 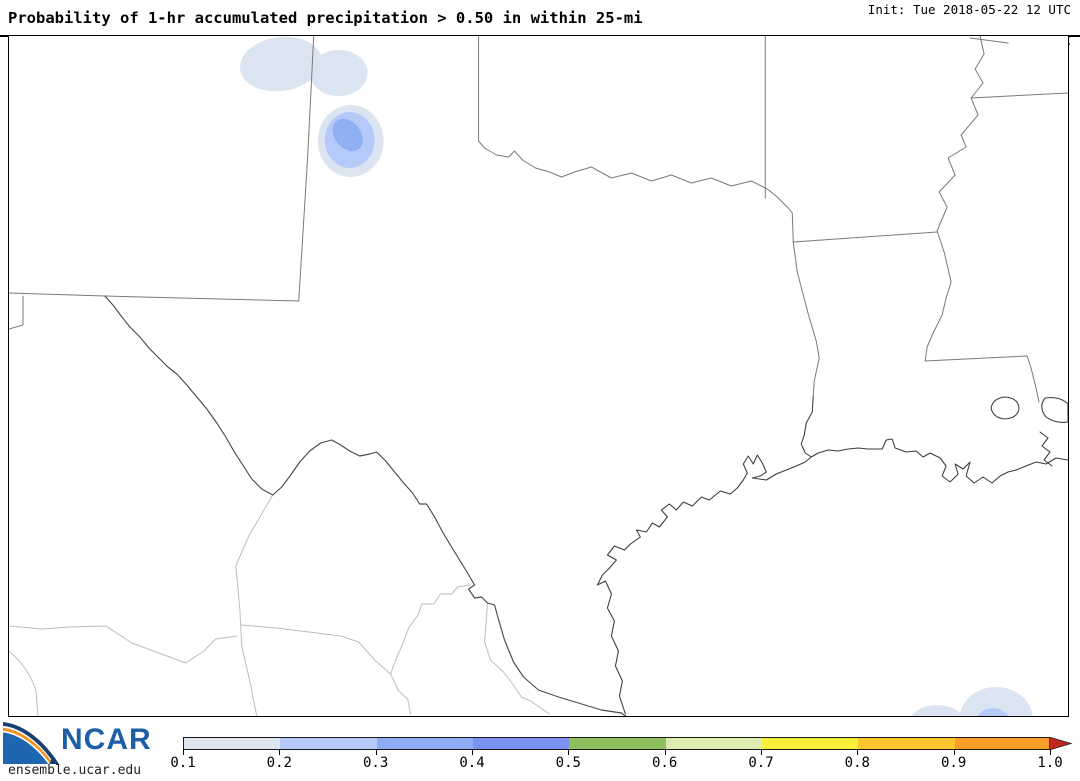 I want to click on ncar-logo-text: NCAR, so click(x=106, y=739).